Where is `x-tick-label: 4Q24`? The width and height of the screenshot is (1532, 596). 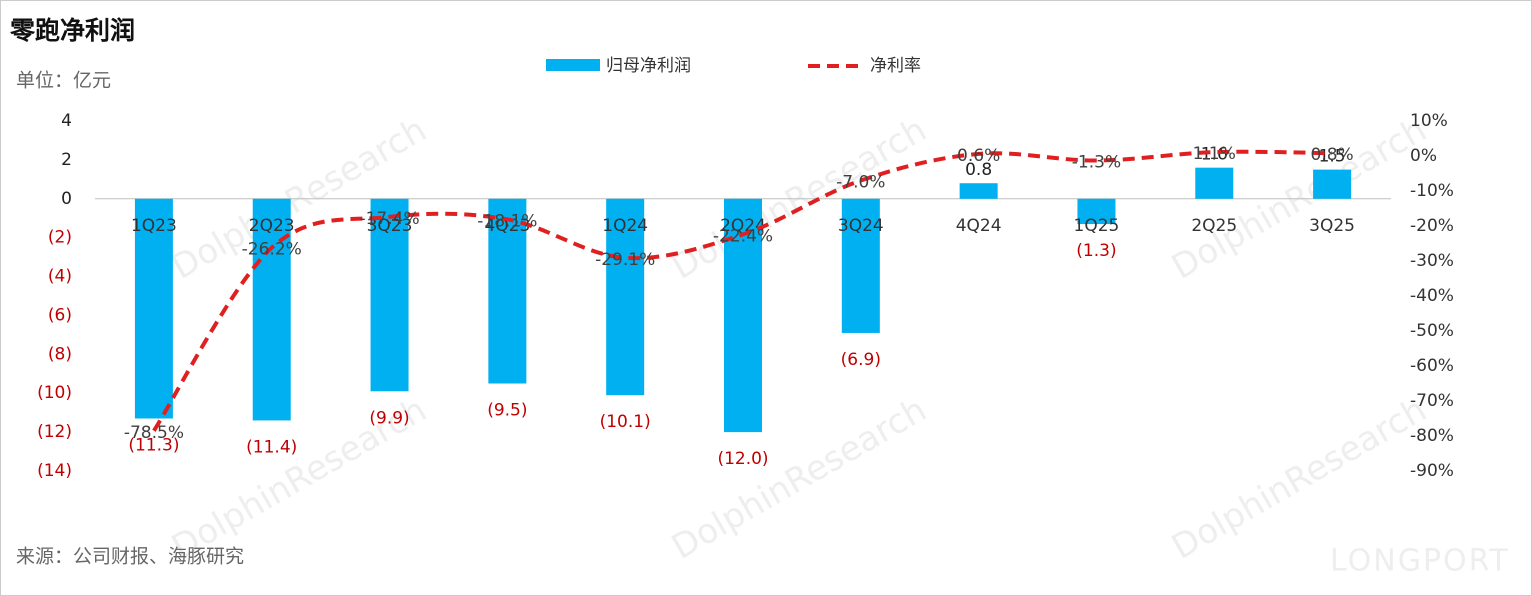 x-tick-label: 4Q24 is located at coordinates (979, 226).